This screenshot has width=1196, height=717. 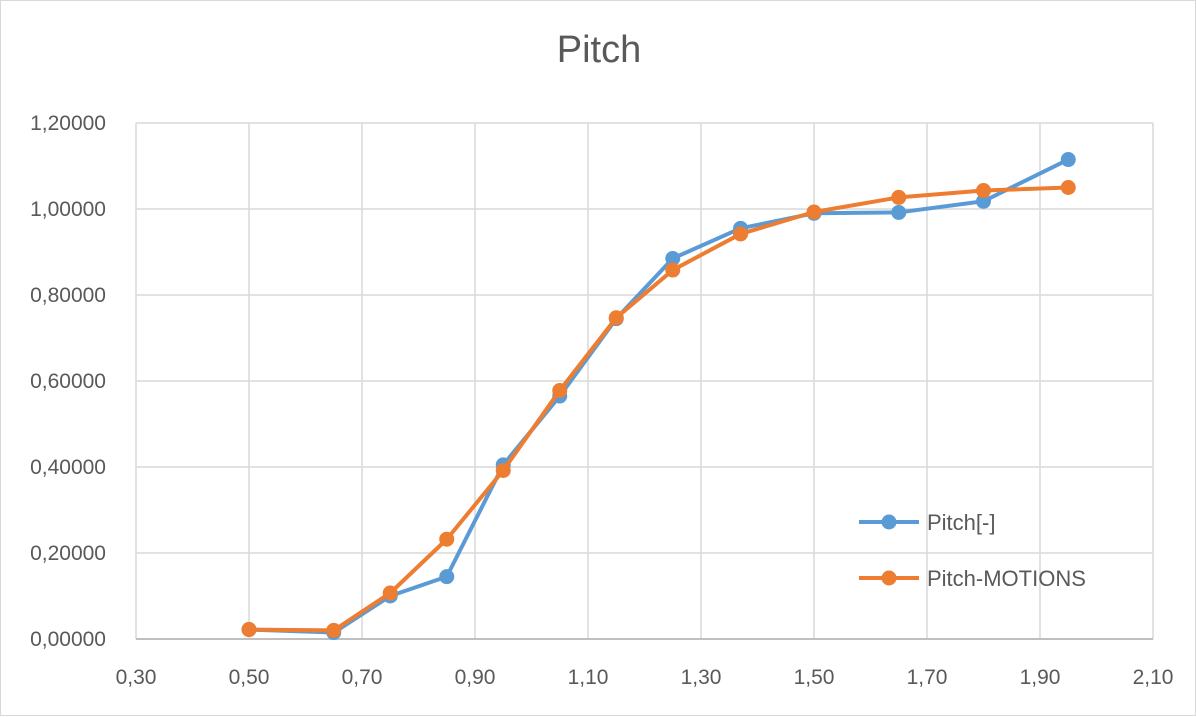 I want to click on x-tick-label: 0,90, so click(x=475, y=677).